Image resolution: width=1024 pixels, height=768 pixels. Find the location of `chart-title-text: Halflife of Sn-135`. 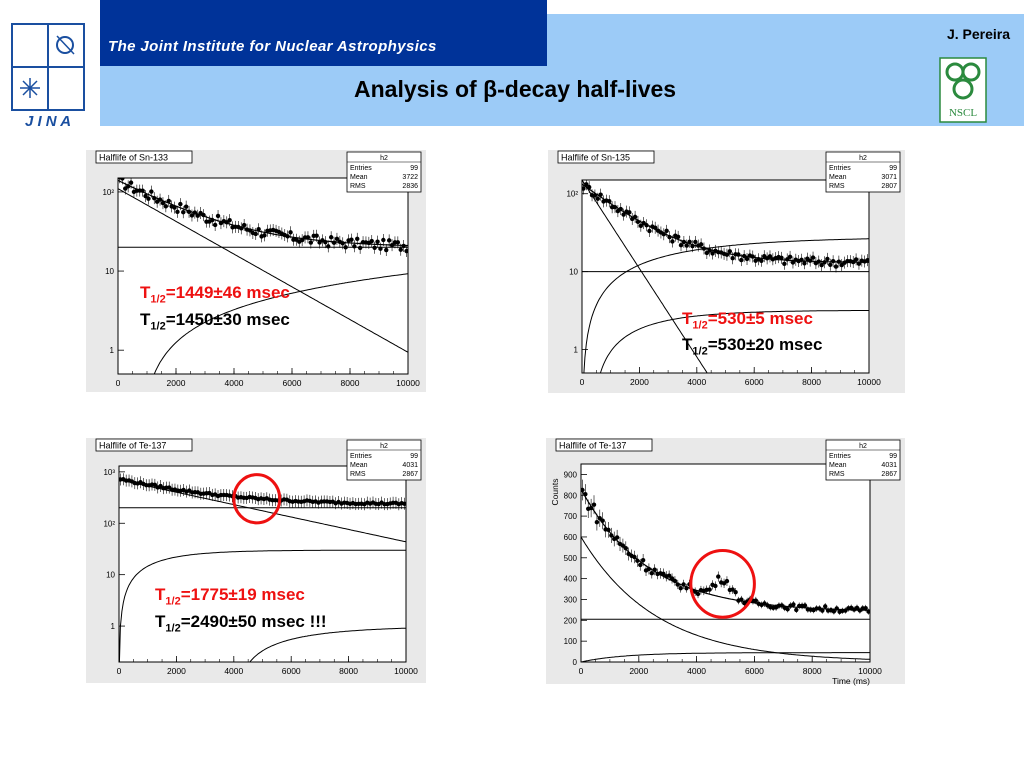

chart-title-text: Halflife of Sn-135 is located at coordinates (595, 158).